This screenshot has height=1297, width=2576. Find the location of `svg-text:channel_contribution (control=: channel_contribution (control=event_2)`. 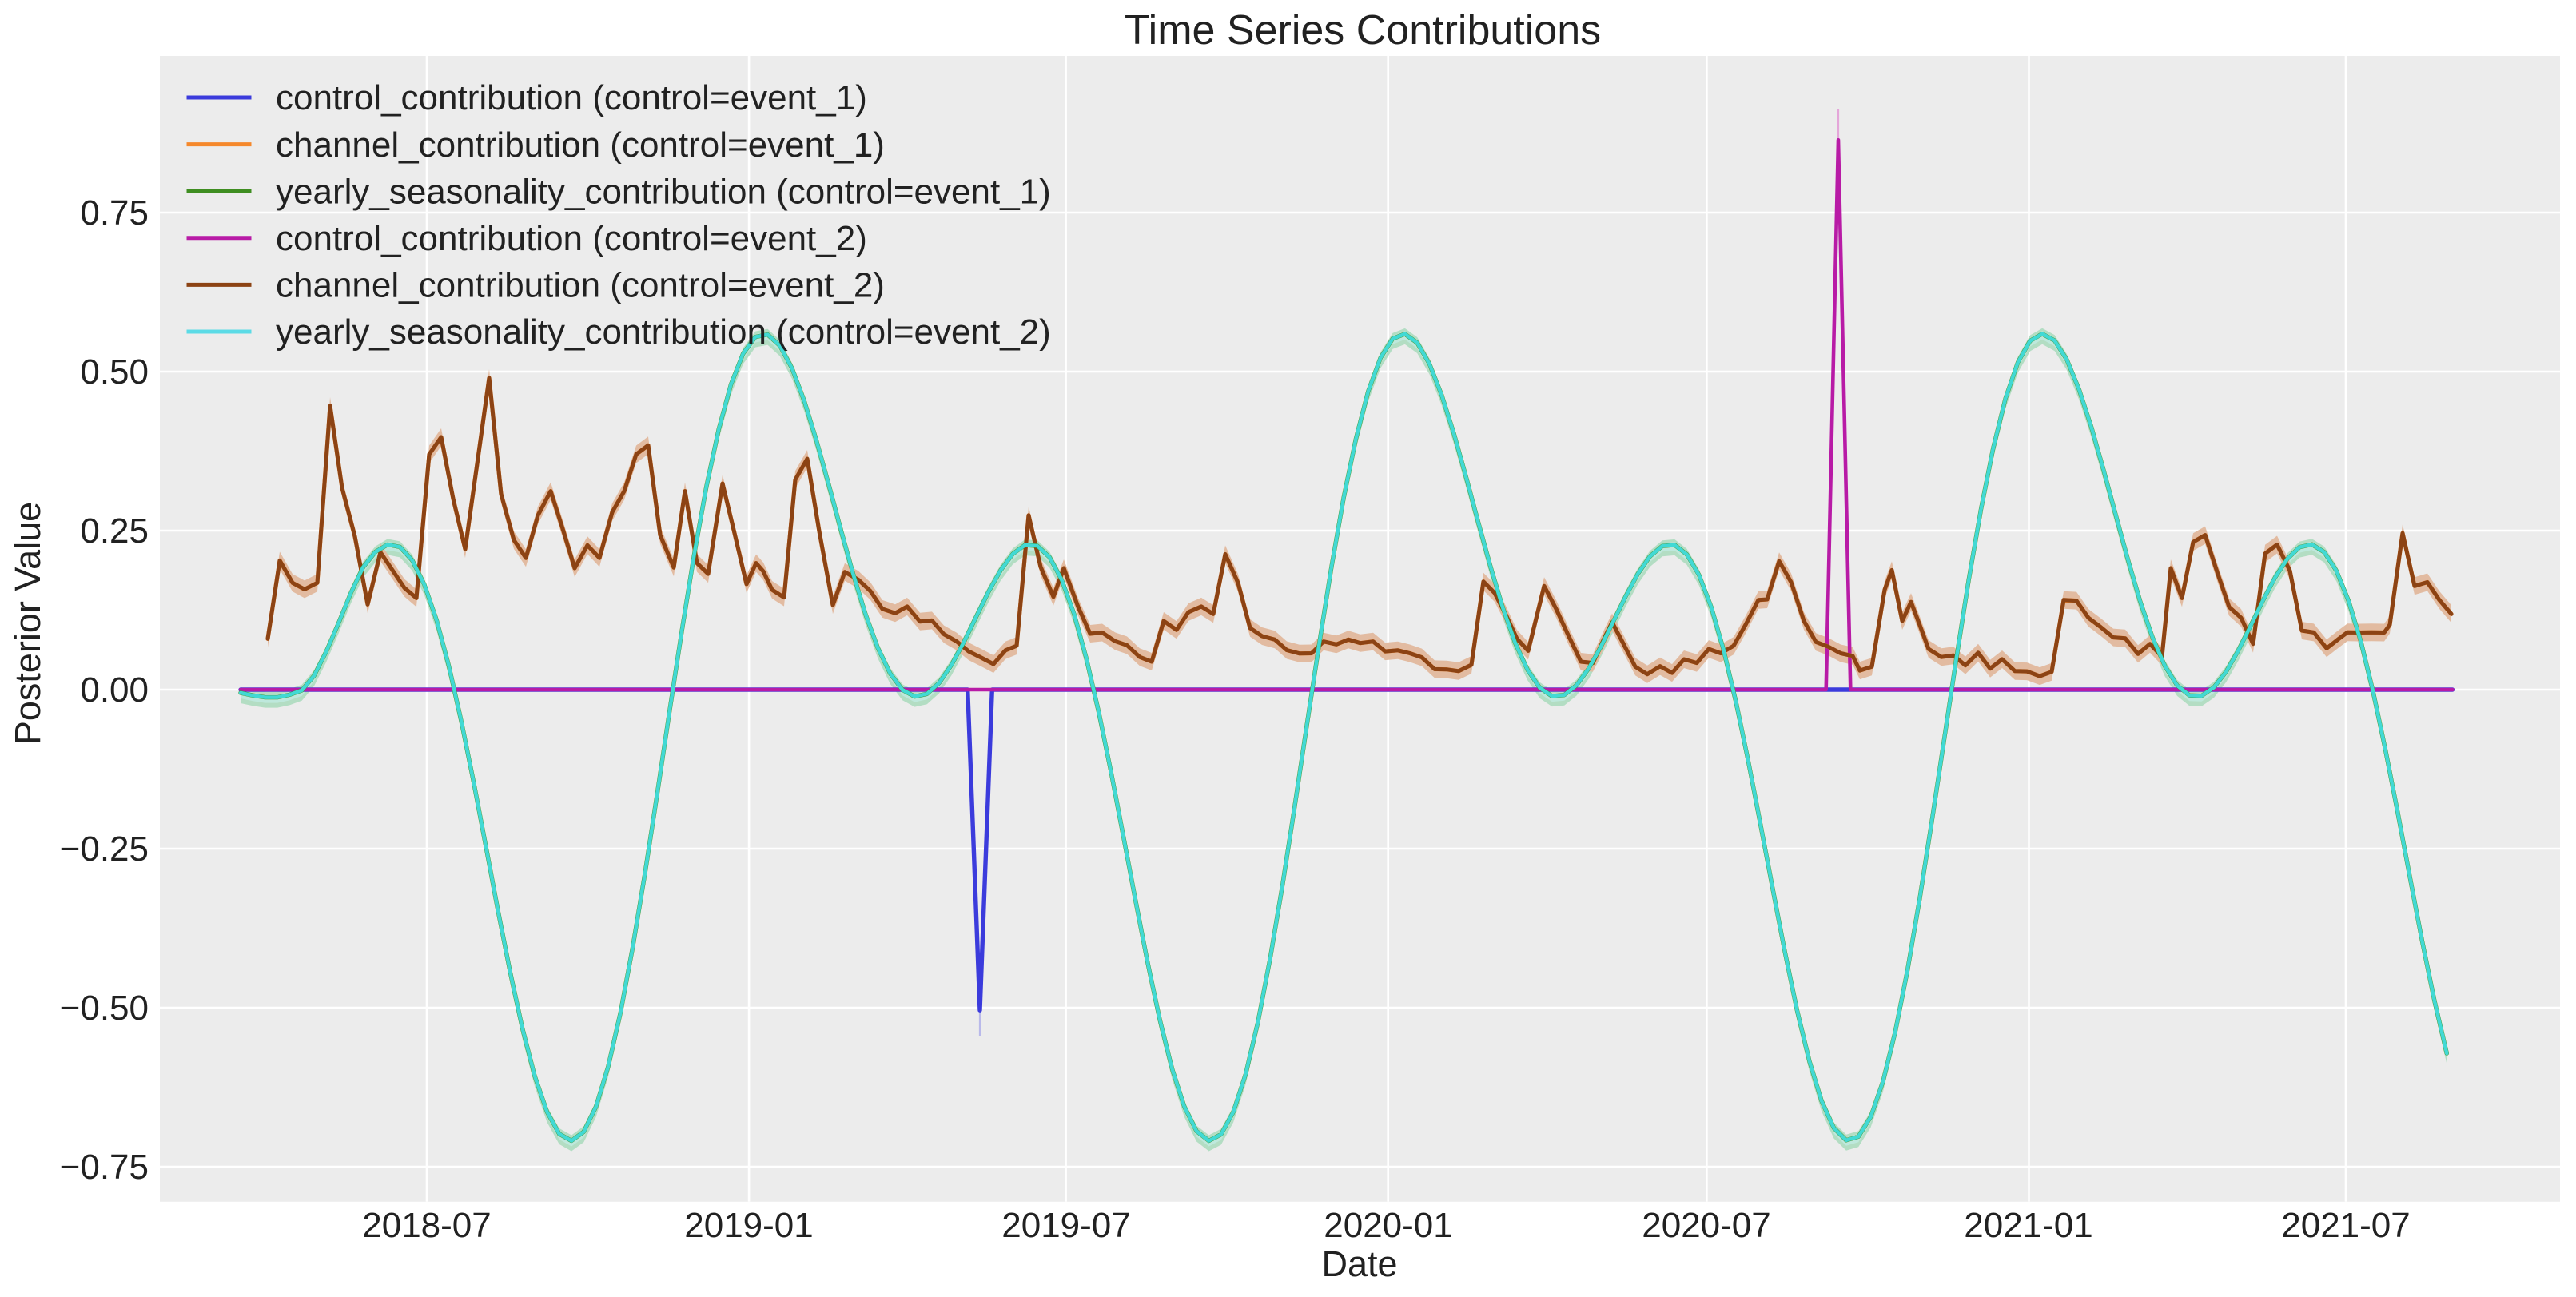

svg-text:channel_contribution (control=: channel_contribution (control=event_2) is located at coordinates (580, 286).